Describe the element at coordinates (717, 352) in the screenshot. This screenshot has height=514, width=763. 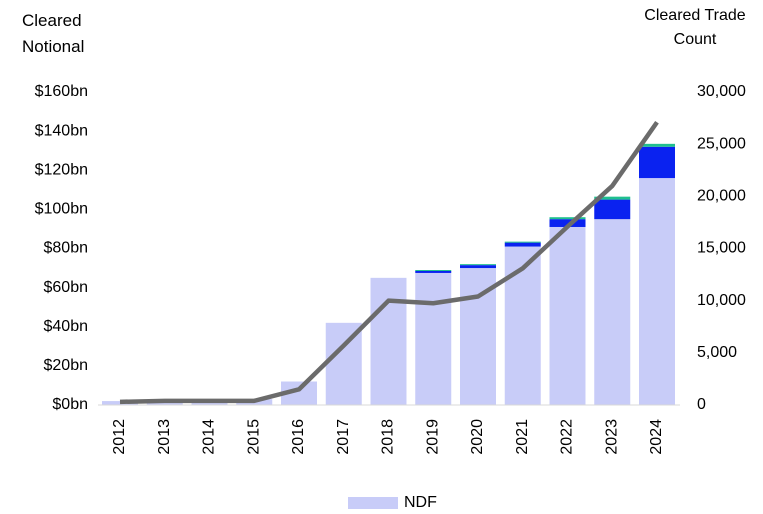
I see `y2-tick-label: 5,000` at that location.